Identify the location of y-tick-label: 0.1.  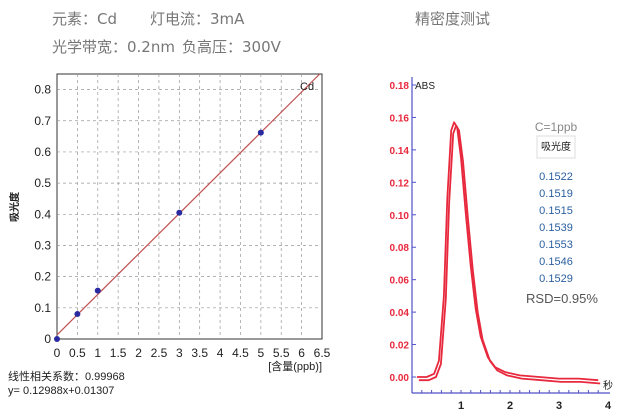
(42, 308).